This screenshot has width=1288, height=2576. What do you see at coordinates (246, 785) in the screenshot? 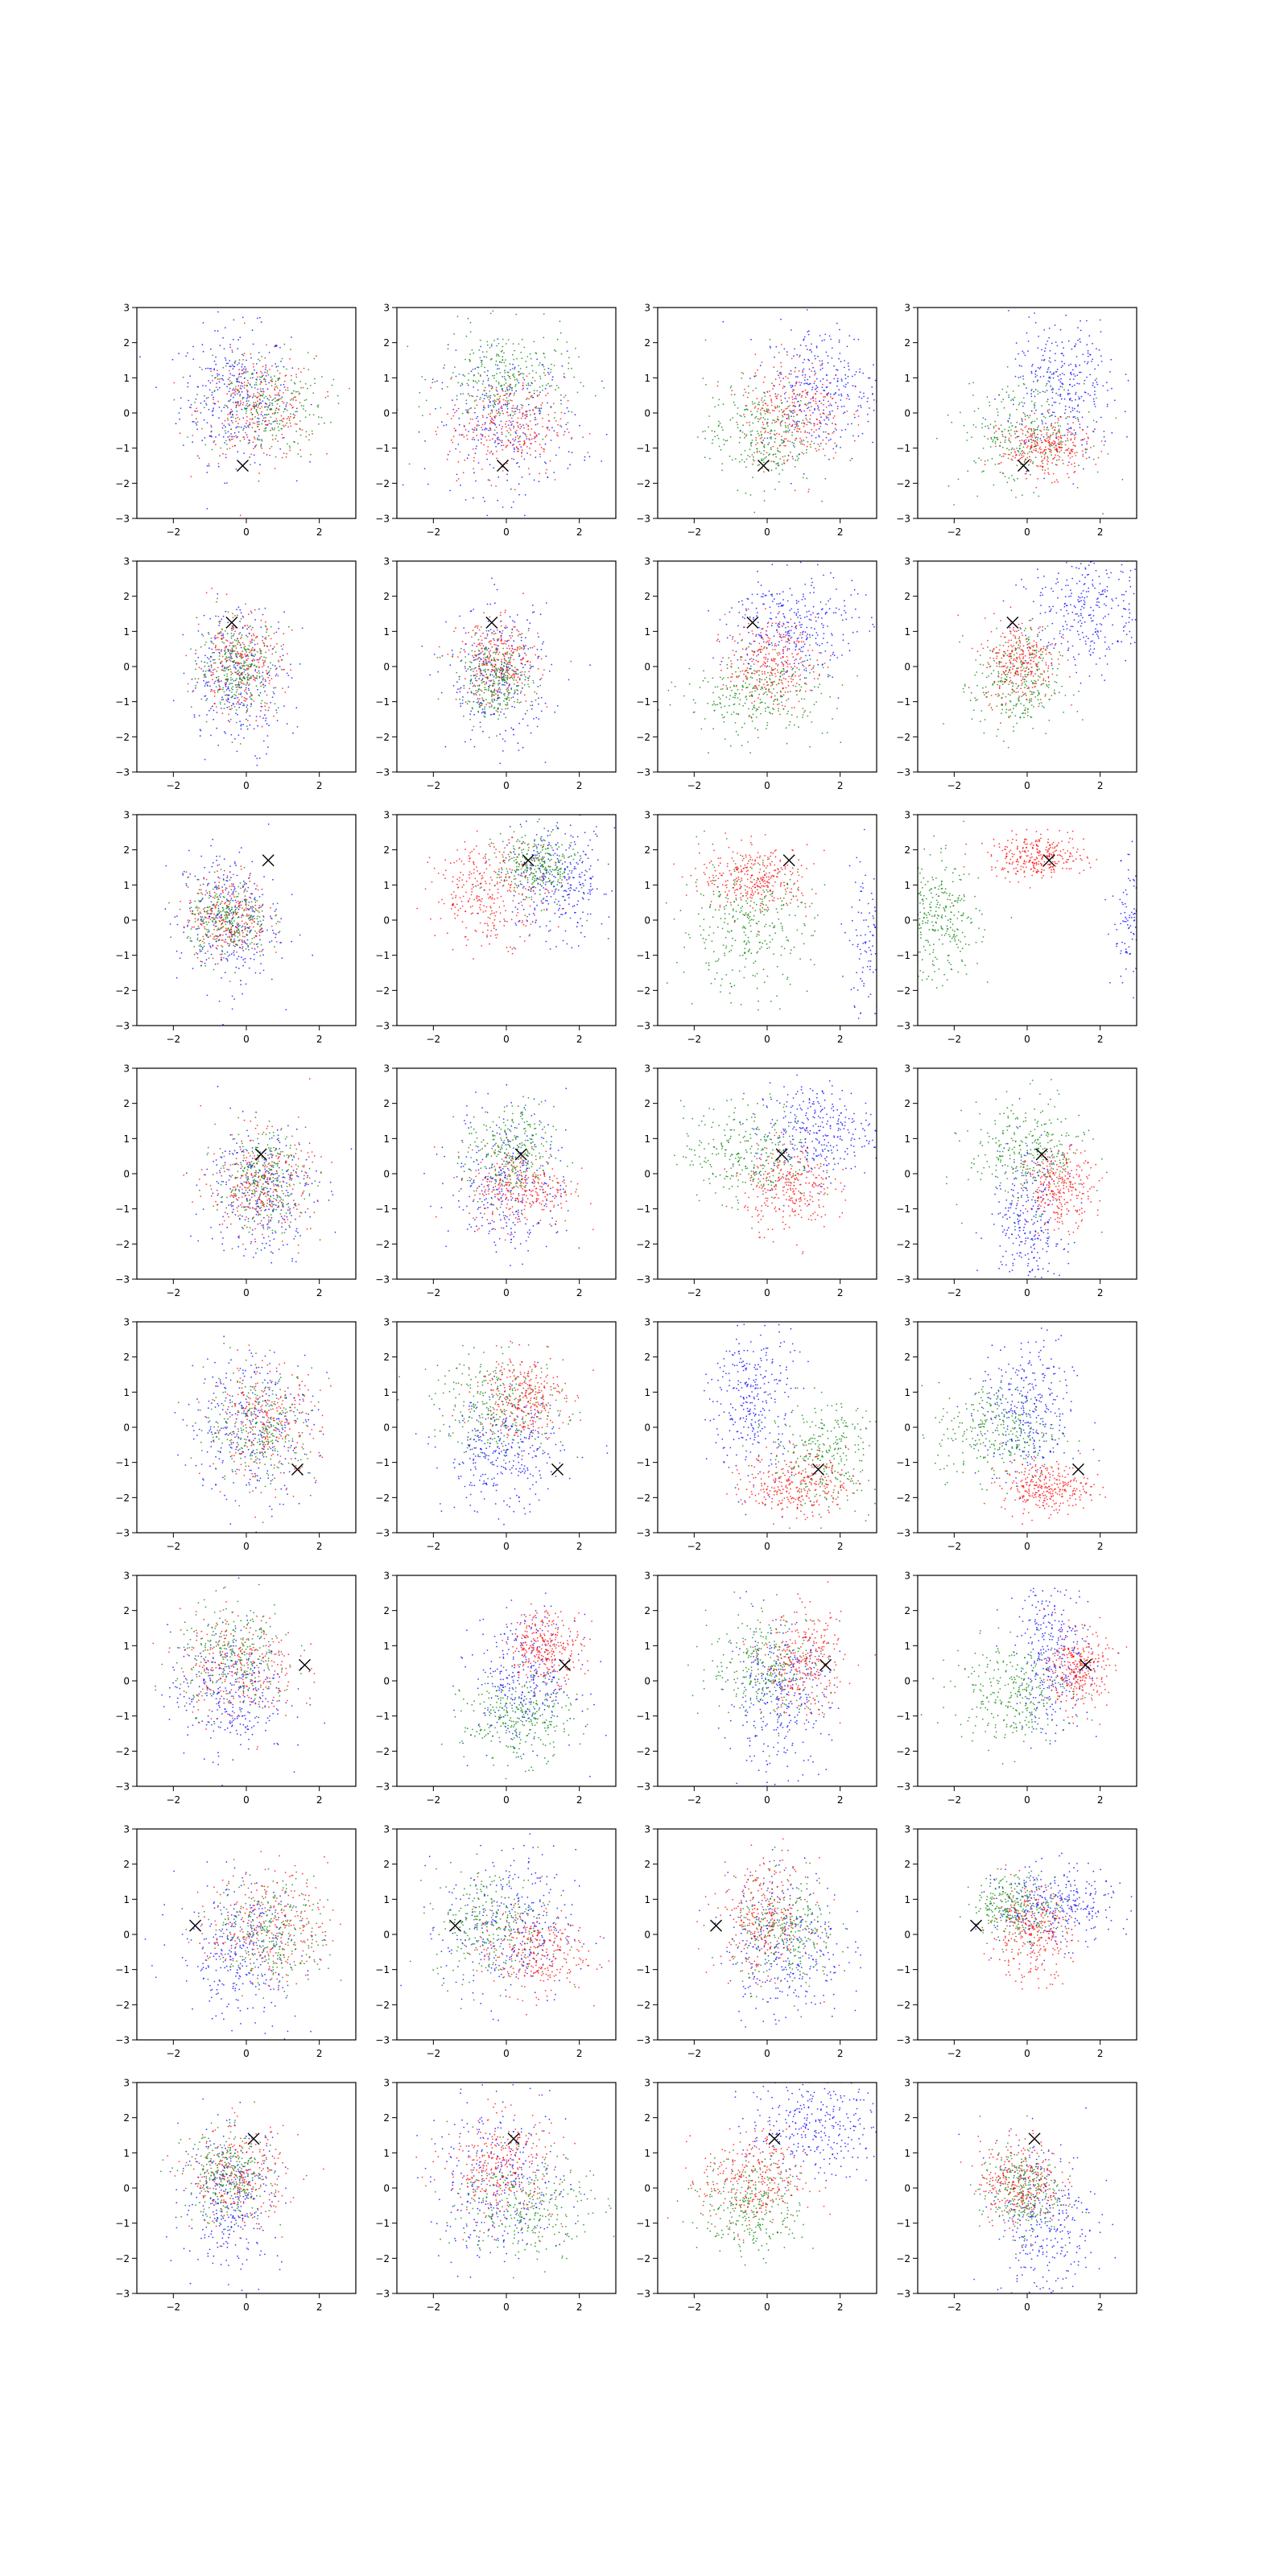
I see `x-tick-label: 0` at bounding box center [246, 785].